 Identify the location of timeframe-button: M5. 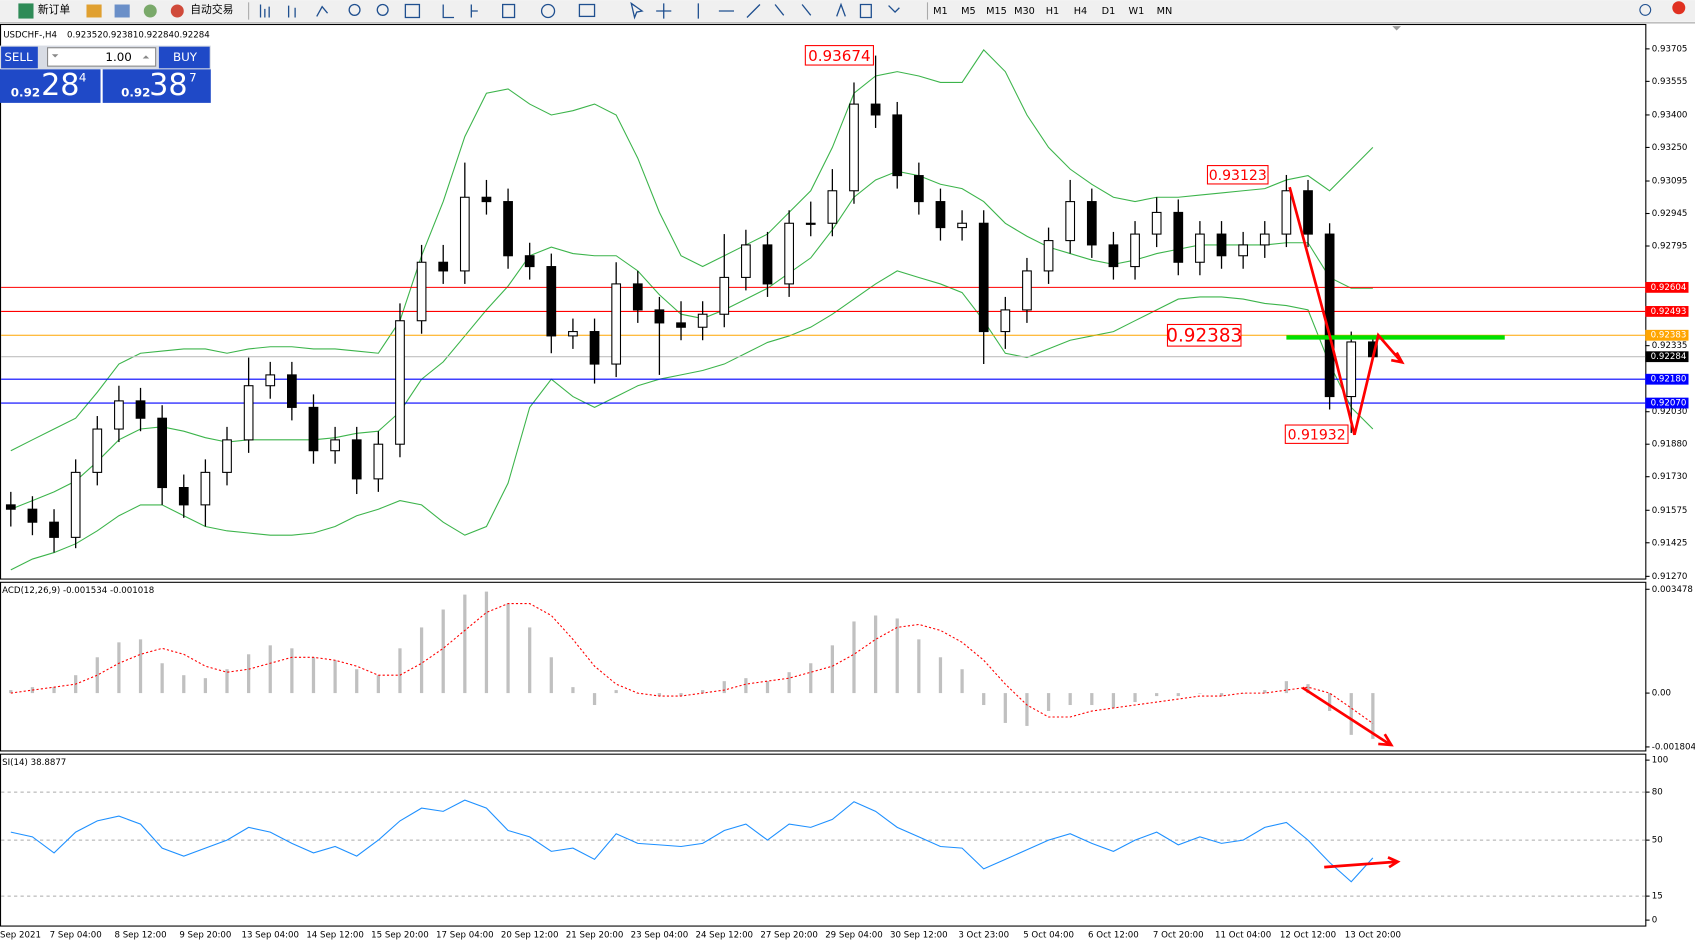
(968, 11).